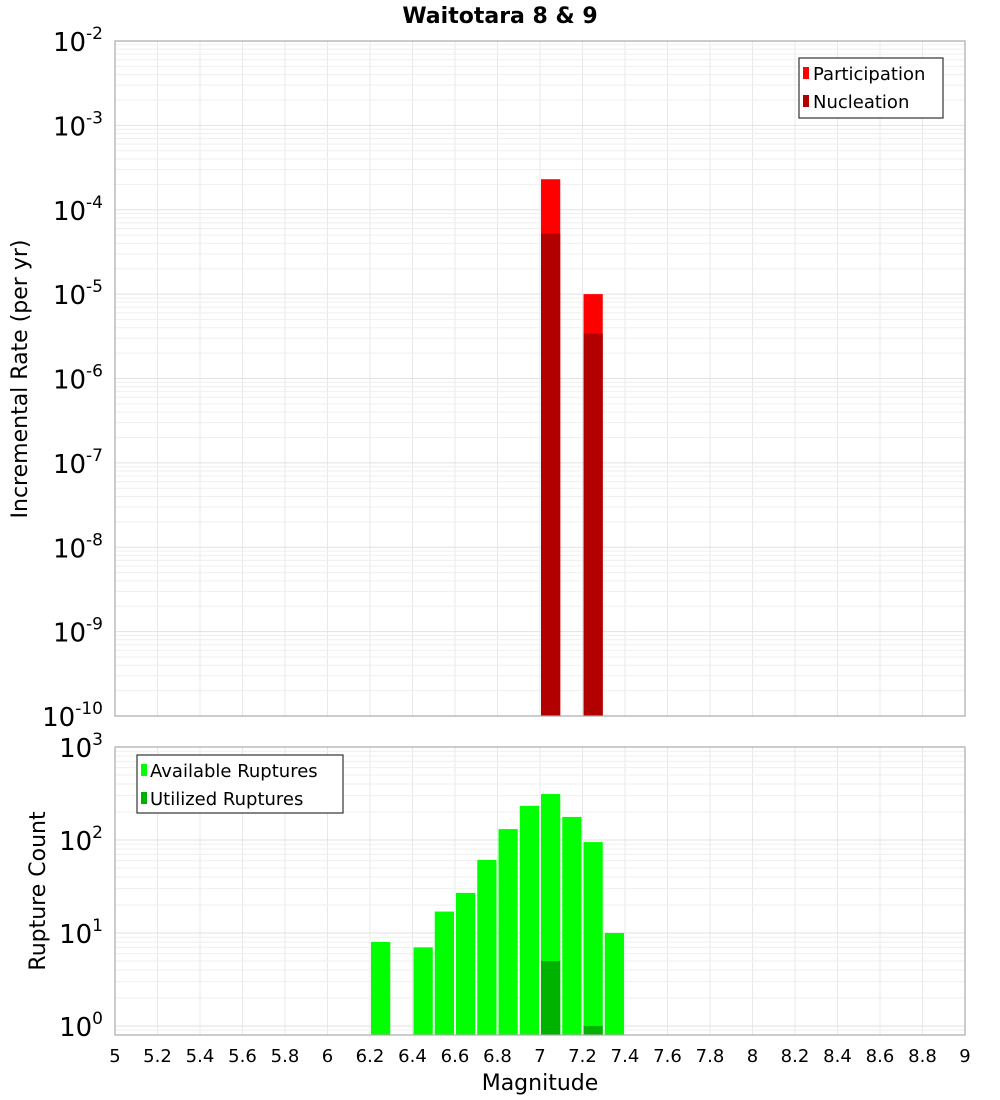  I want to click on x-tick-label: 6.6, so click(455, 1056).